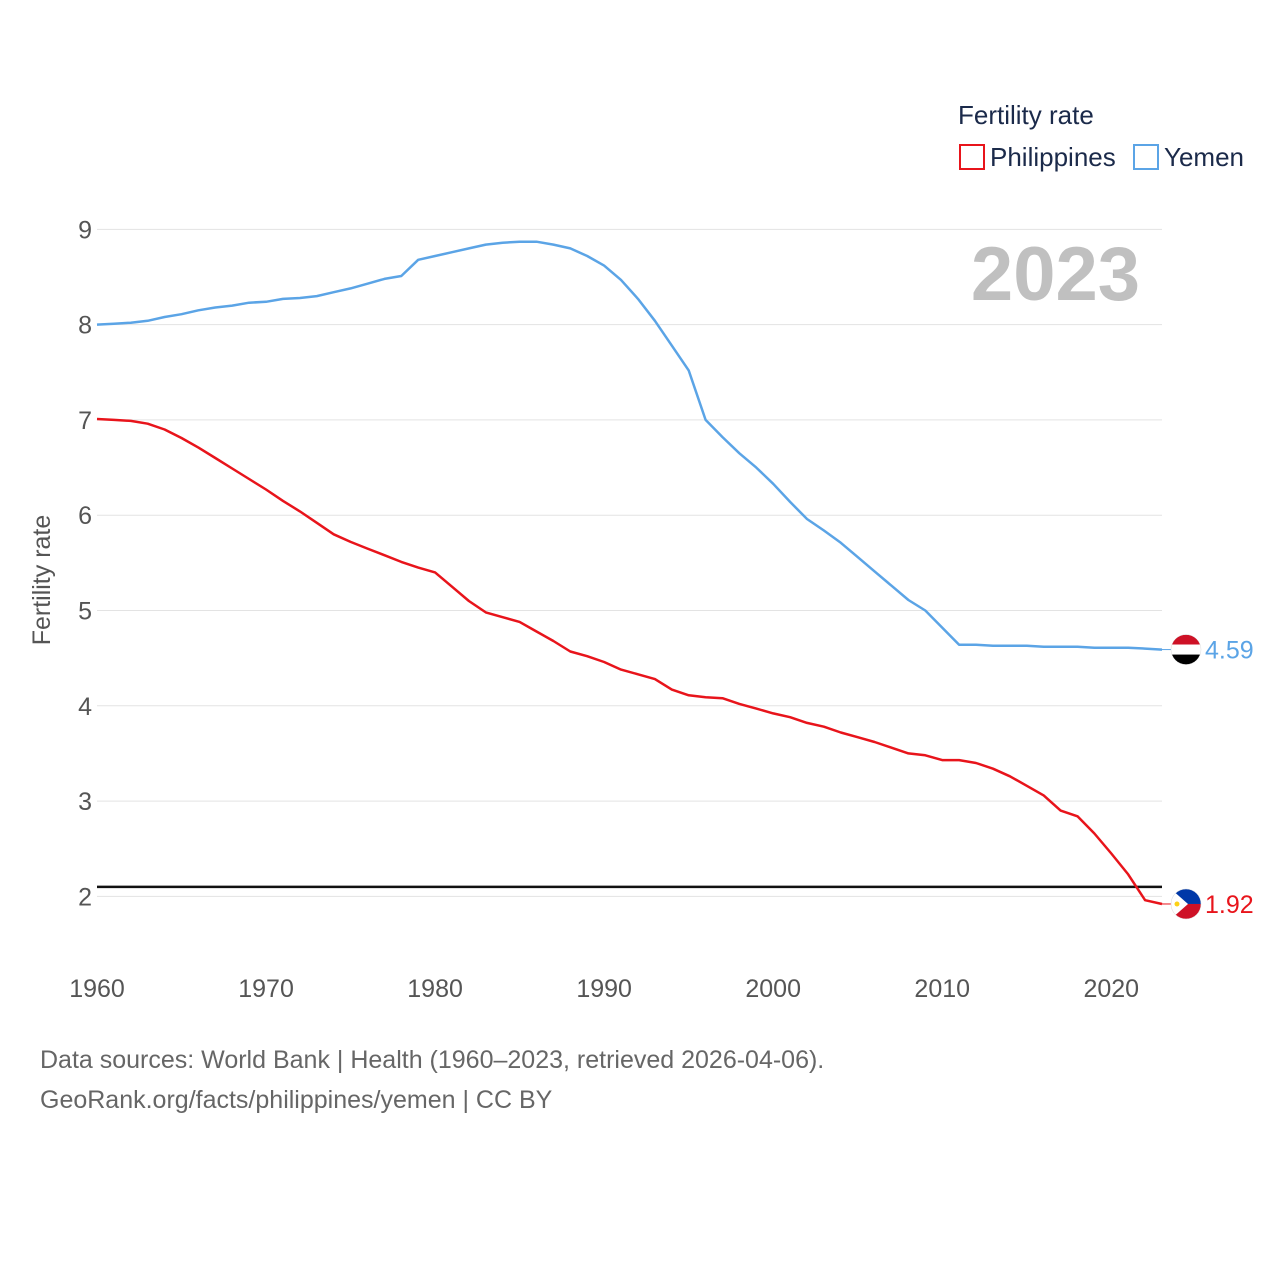 The height and width of the screenshot is (1280, 1280). I want to click on legend-title: Fertility rate, so click(1026, 115).